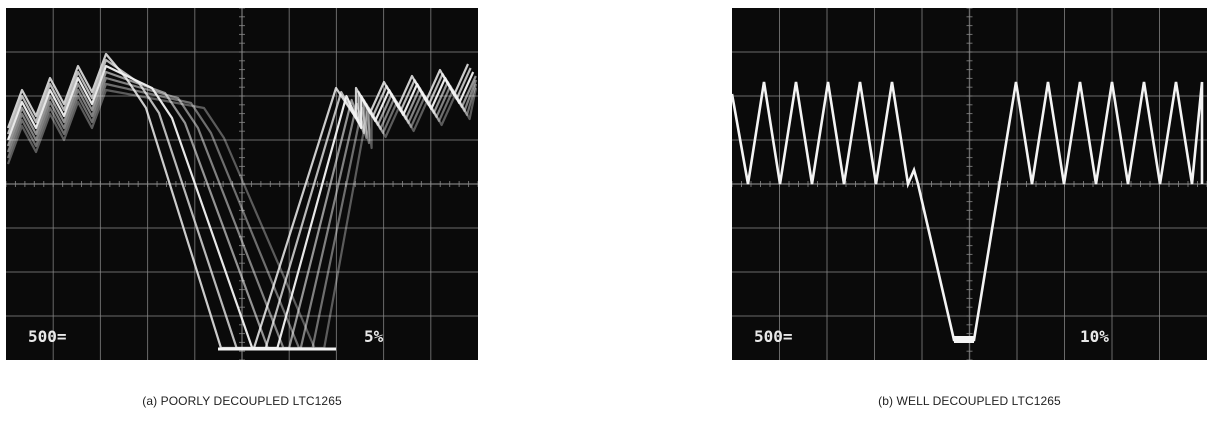 The width and height of the screenshot is (1213, 436). Describe the element at coordinates (964, 339) in the screenshot. I see `waveform-floor` at that location.